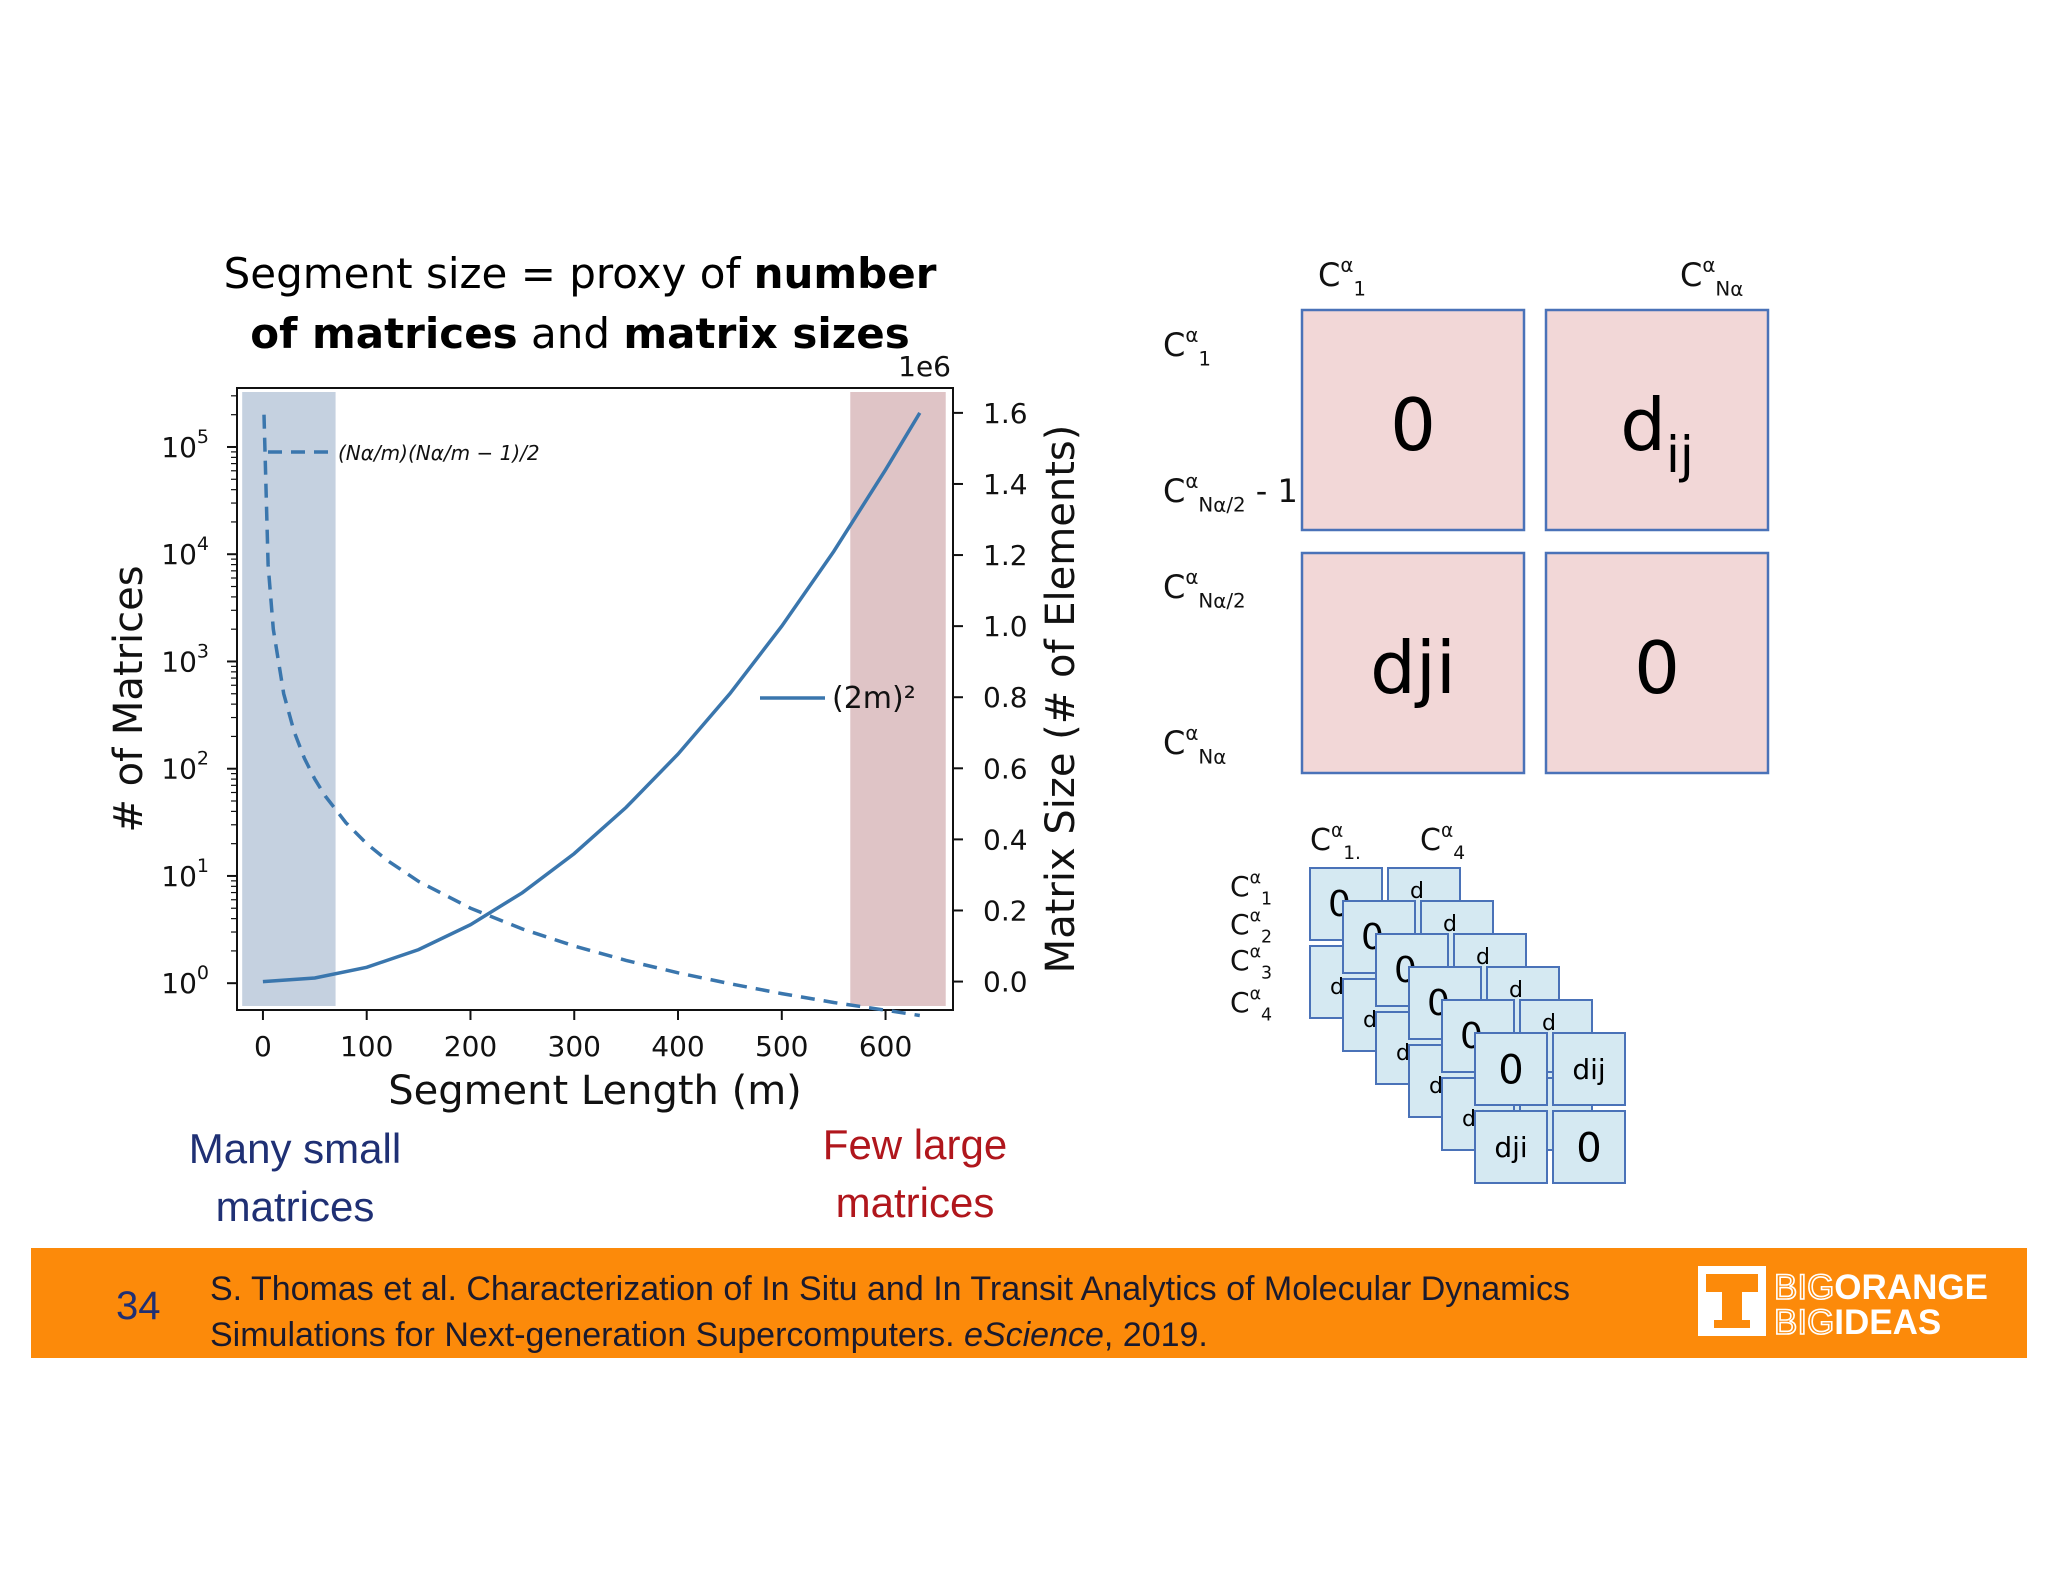 Image resolution: width=2048 pixels, height=1582 pixels. I want to click on label-few-line2: matrices, so click(915, 1202).